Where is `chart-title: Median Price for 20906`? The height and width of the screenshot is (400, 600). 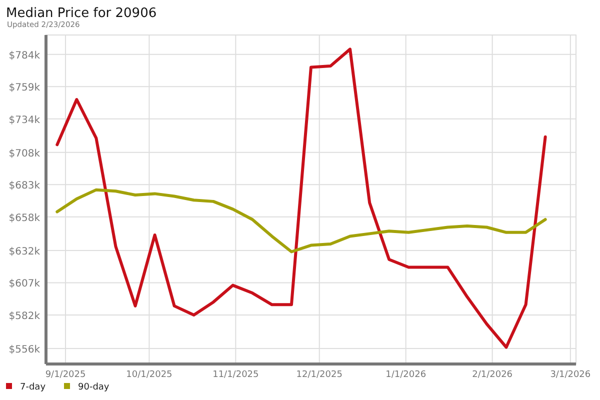 chart-title: Median Price for 20906 is located at coordinates (81, 13).